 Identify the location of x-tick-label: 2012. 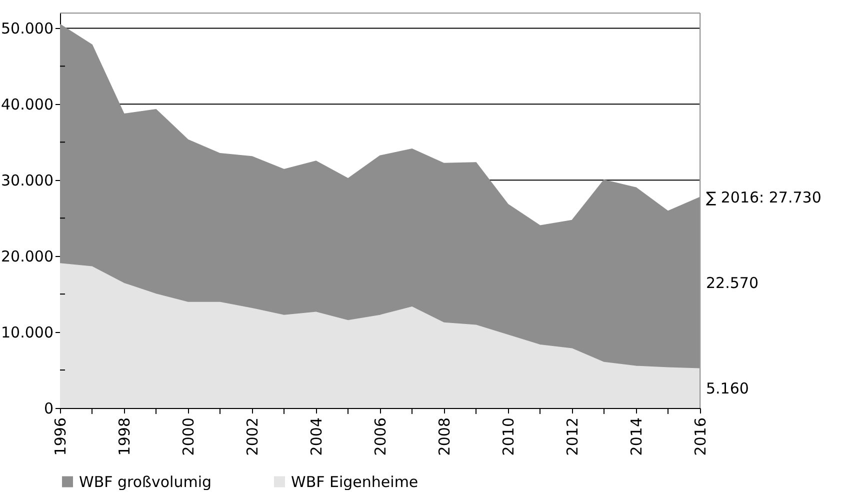
(573, 437).